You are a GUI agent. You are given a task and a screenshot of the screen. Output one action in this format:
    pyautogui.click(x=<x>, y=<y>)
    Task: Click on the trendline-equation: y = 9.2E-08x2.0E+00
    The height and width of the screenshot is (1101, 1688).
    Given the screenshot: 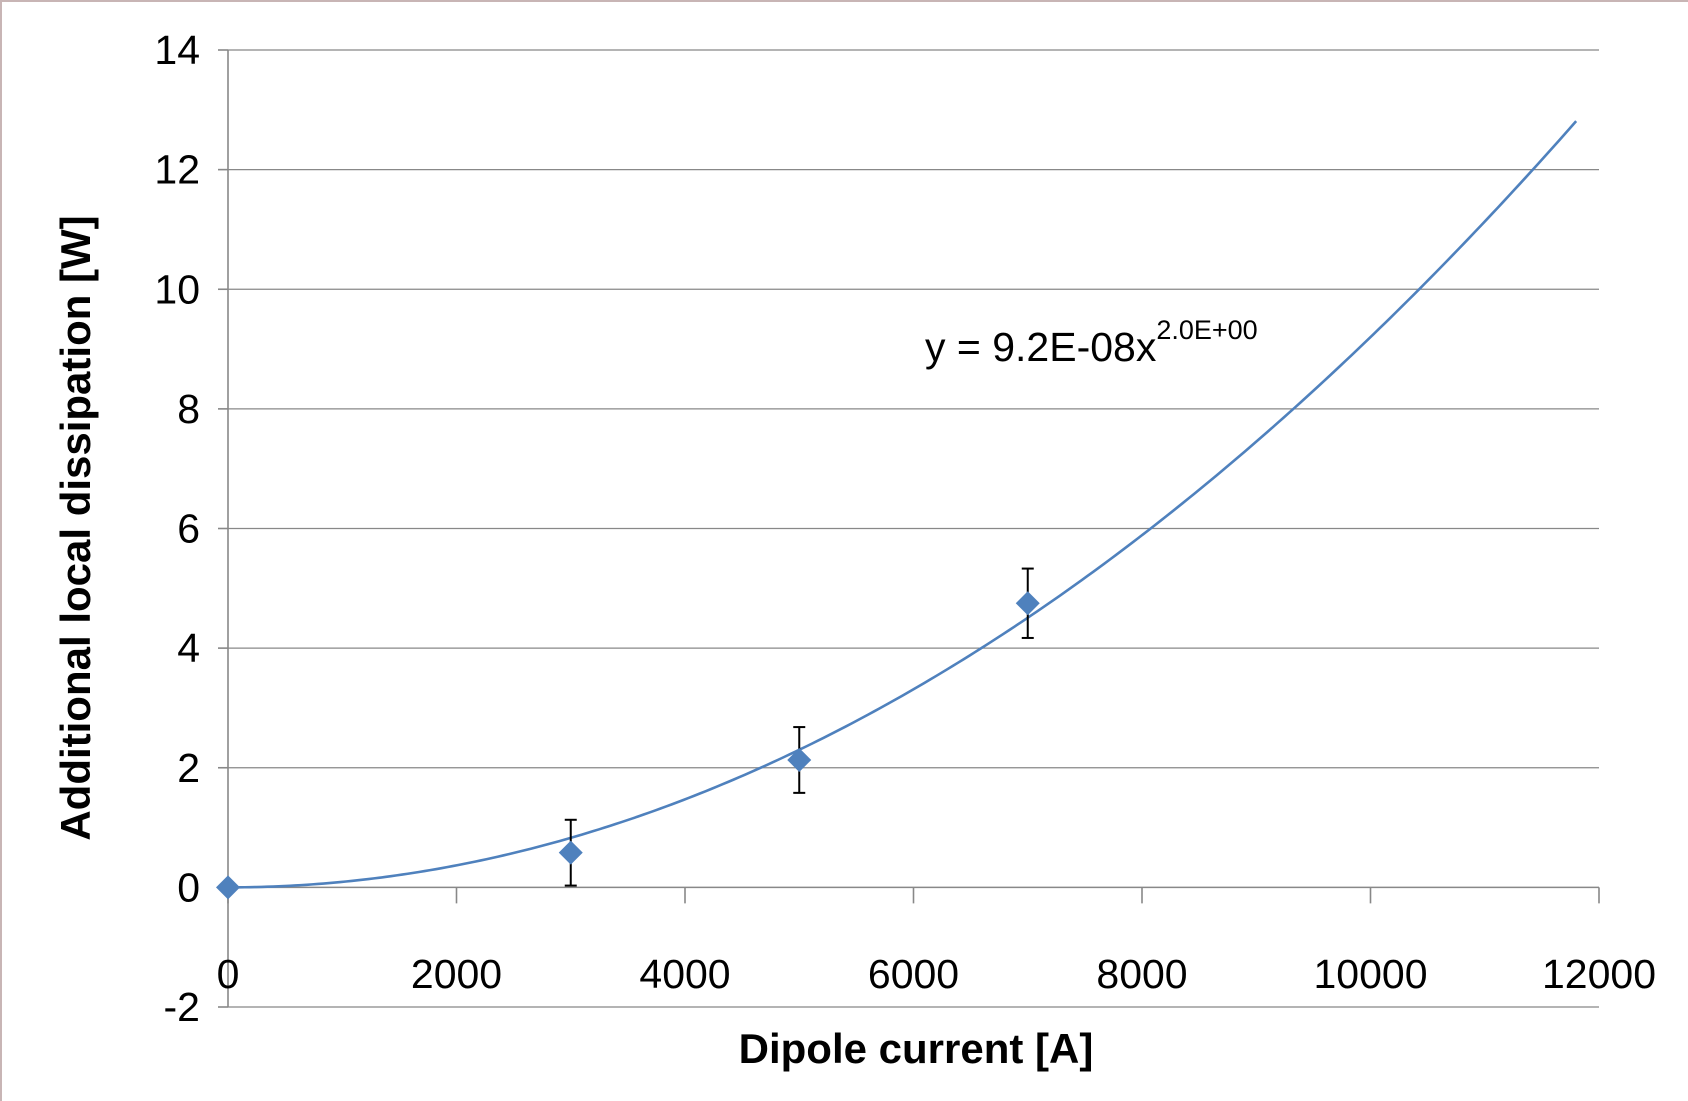 What is the action you would take?
    pyautogui.click(x=1091, y=342)
    